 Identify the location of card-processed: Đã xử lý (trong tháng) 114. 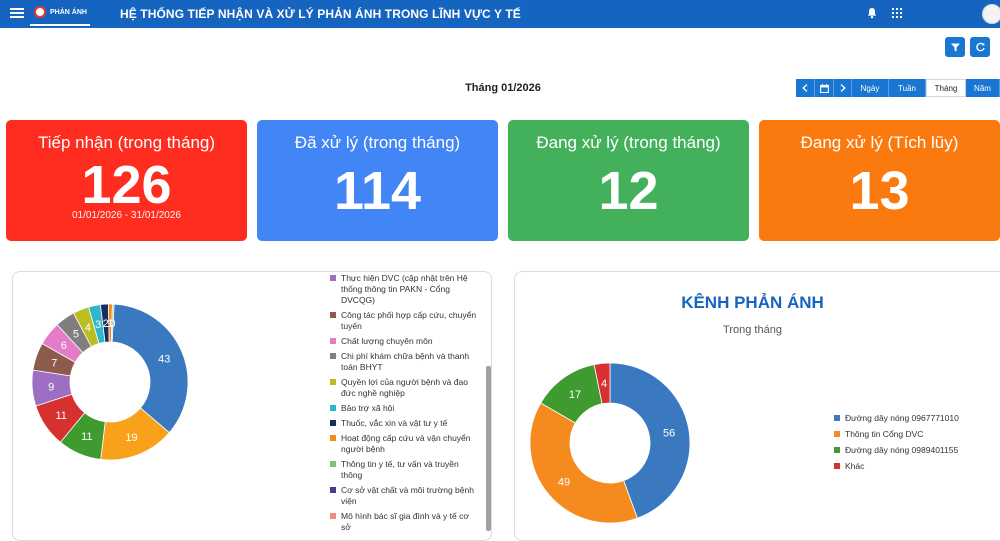
(377, 180).